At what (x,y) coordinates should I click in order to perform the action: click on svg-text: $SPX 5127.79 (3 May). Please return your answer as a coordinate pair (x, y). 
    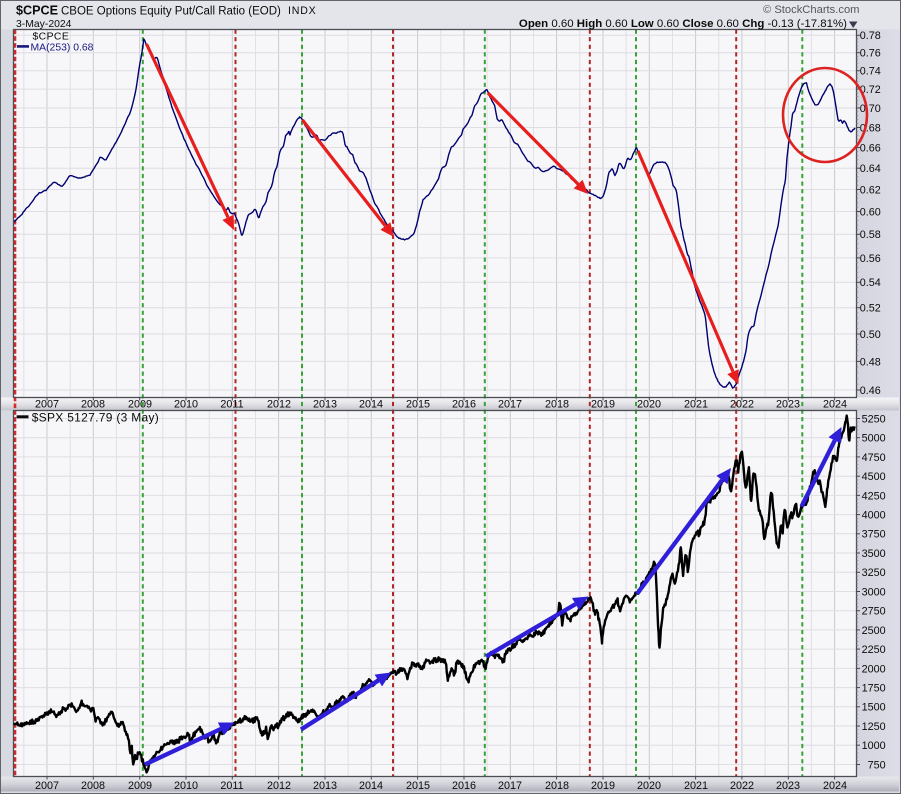
    Looking at the image, I should click on (95, 417).